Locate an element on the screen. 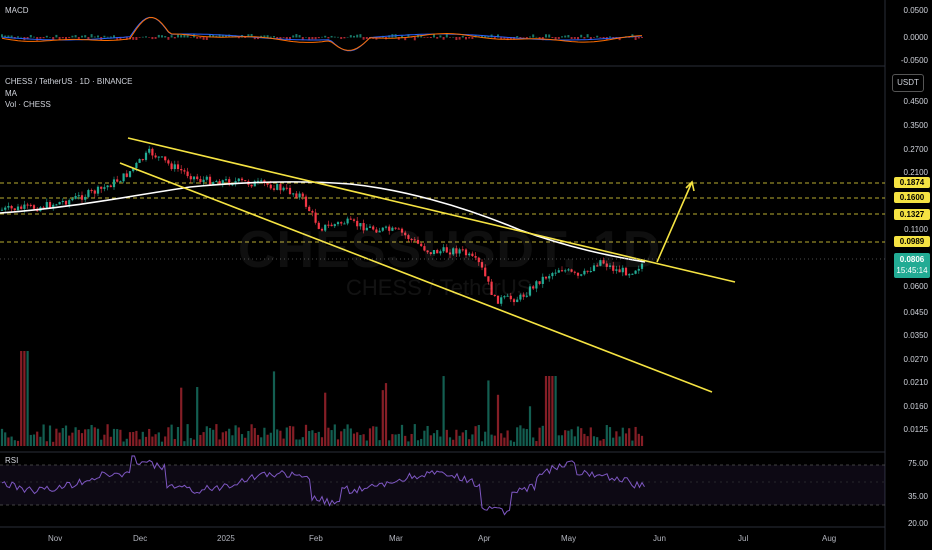 The height and width of the screenshot is (550, 932). rsi-line is located at coordinates (323, 485).